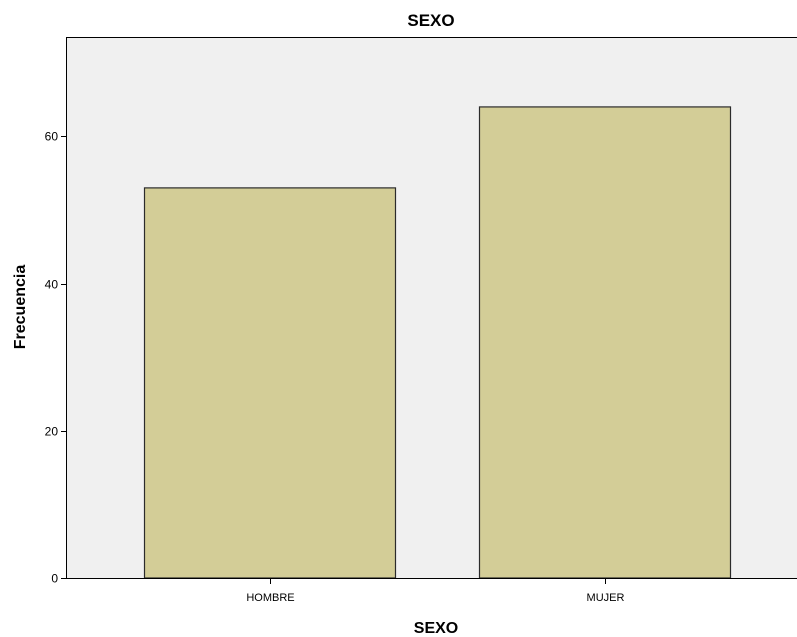  I want to click on y-tick-label-60: 60, so click(52, 137).